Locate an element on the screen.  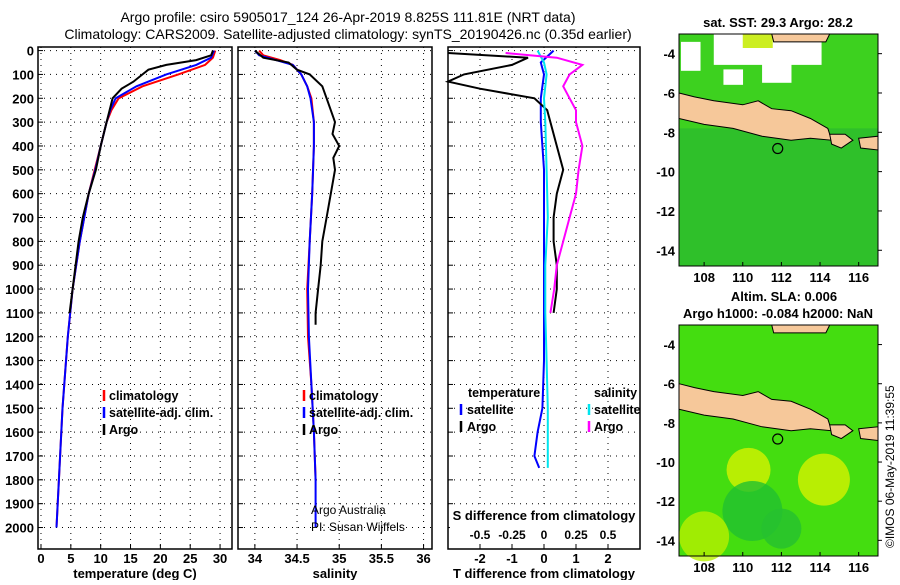
sla-map-title-2: Argo h1000: -0.084 h2000: NaN is located at coordinates (778, 313).